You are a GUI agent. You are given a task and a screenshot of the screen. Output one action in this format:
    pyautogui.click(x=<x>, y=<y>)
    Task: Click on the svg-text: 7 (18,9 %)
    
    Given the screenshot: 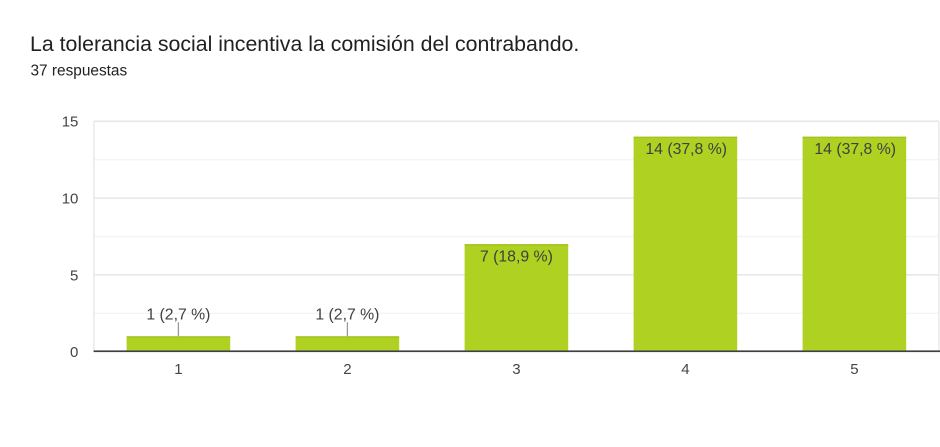 What is the action you would take?
    pyautogui.click(x=516, y=257)
    